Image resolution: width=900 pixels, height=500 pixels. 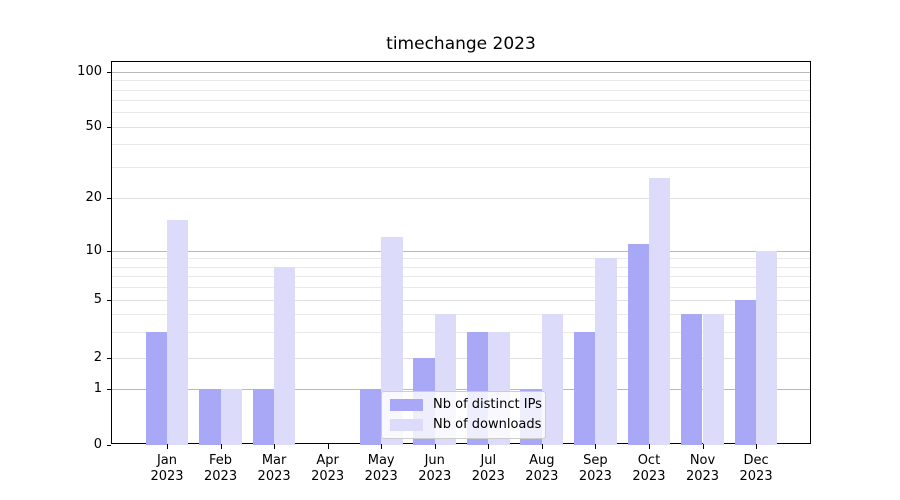 I want to click on y-axis-tick-label-100: 100, so click(x=89, y=71).